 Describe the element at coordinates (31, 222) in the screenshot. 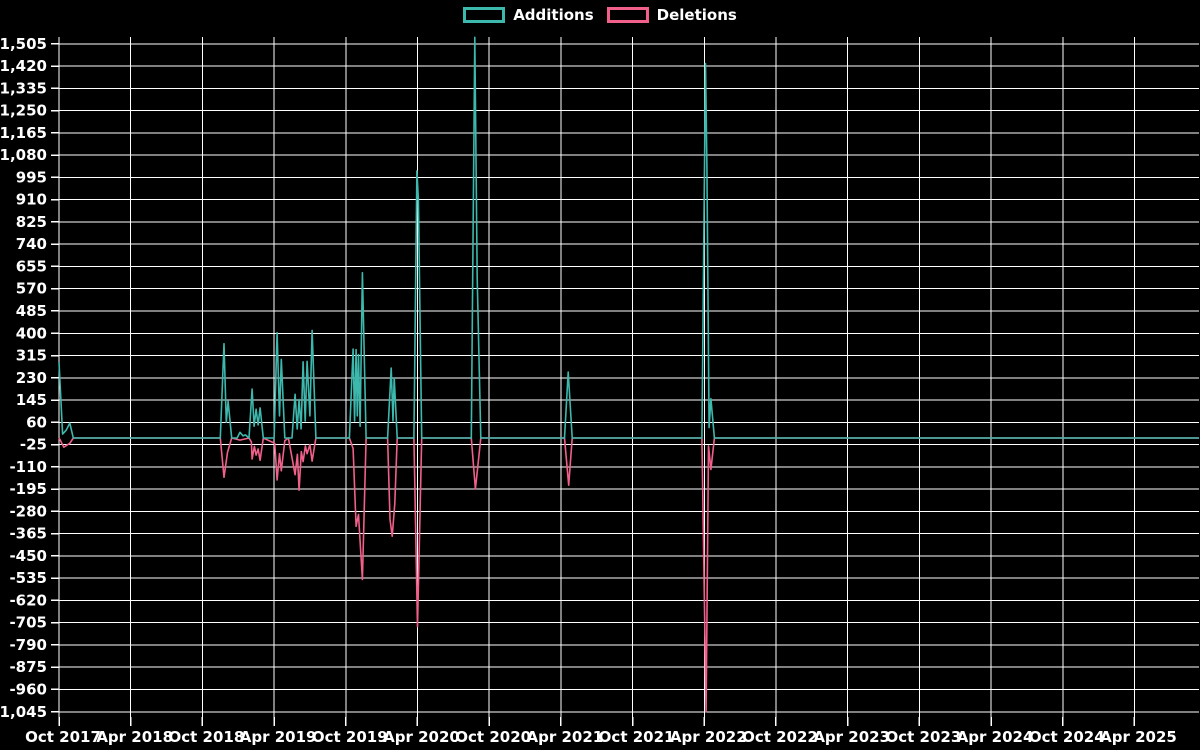

I see `y-tick-label: 825` at that location.